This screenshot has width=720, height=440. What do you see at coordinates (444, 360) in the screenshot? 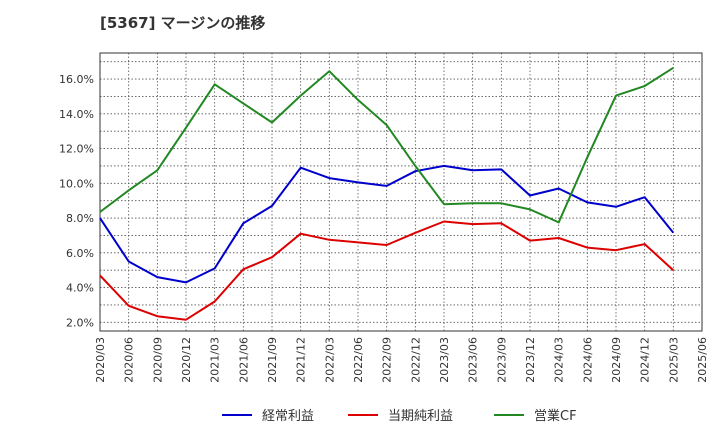
I see `x-tick-label: 2023/03` at bounding box center [444, 360].